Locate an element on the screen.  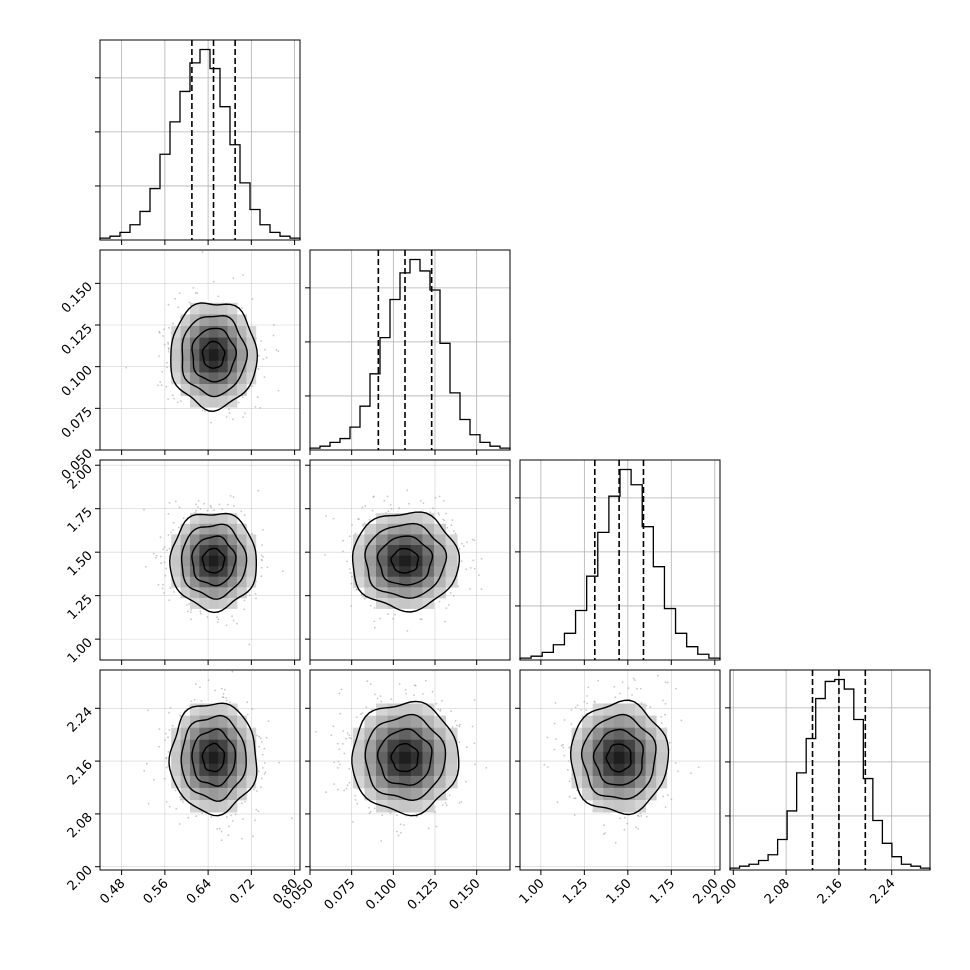
x-tick-label: 2.16 is located at coordinates (830, 891).